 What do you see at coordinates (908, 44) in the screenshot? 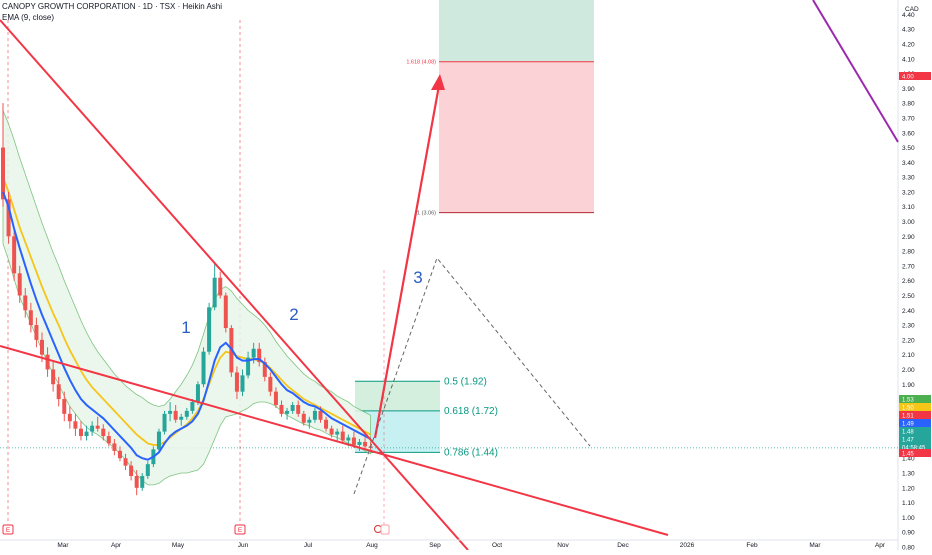
I see `y-tick-label: 4.20` at bounding box center [908, 44].